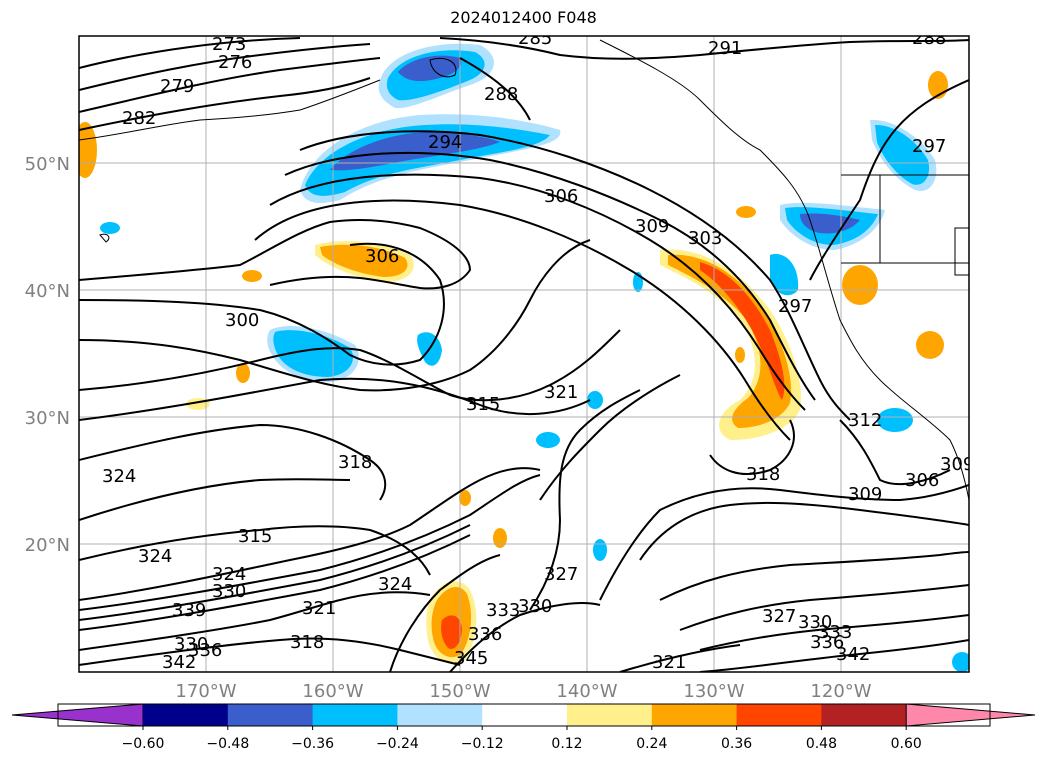  I want to click on contour-label-342b: 342, so click(853, 654).